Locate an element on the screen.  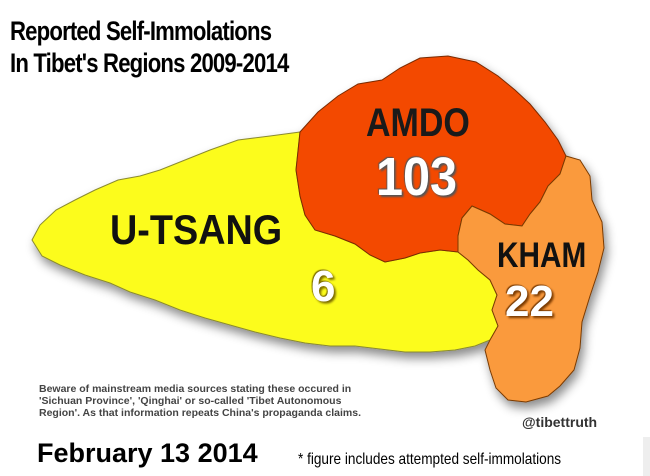
edge-strip is located at coordinates (646, 456).